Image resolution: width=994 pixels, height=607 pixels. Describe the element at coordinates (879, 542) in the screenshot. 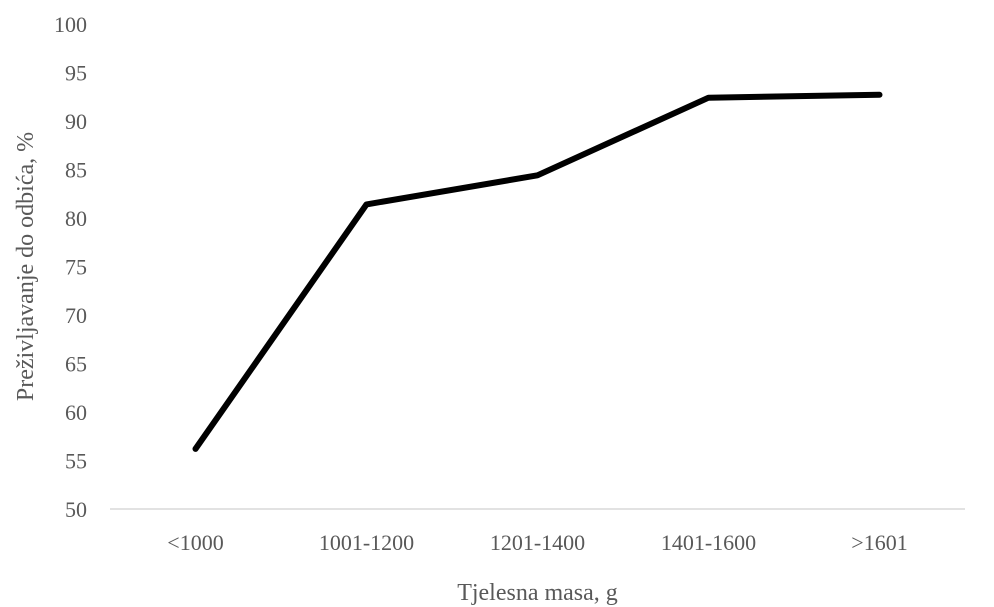

I see `x-tick-label: >1601` at that location.